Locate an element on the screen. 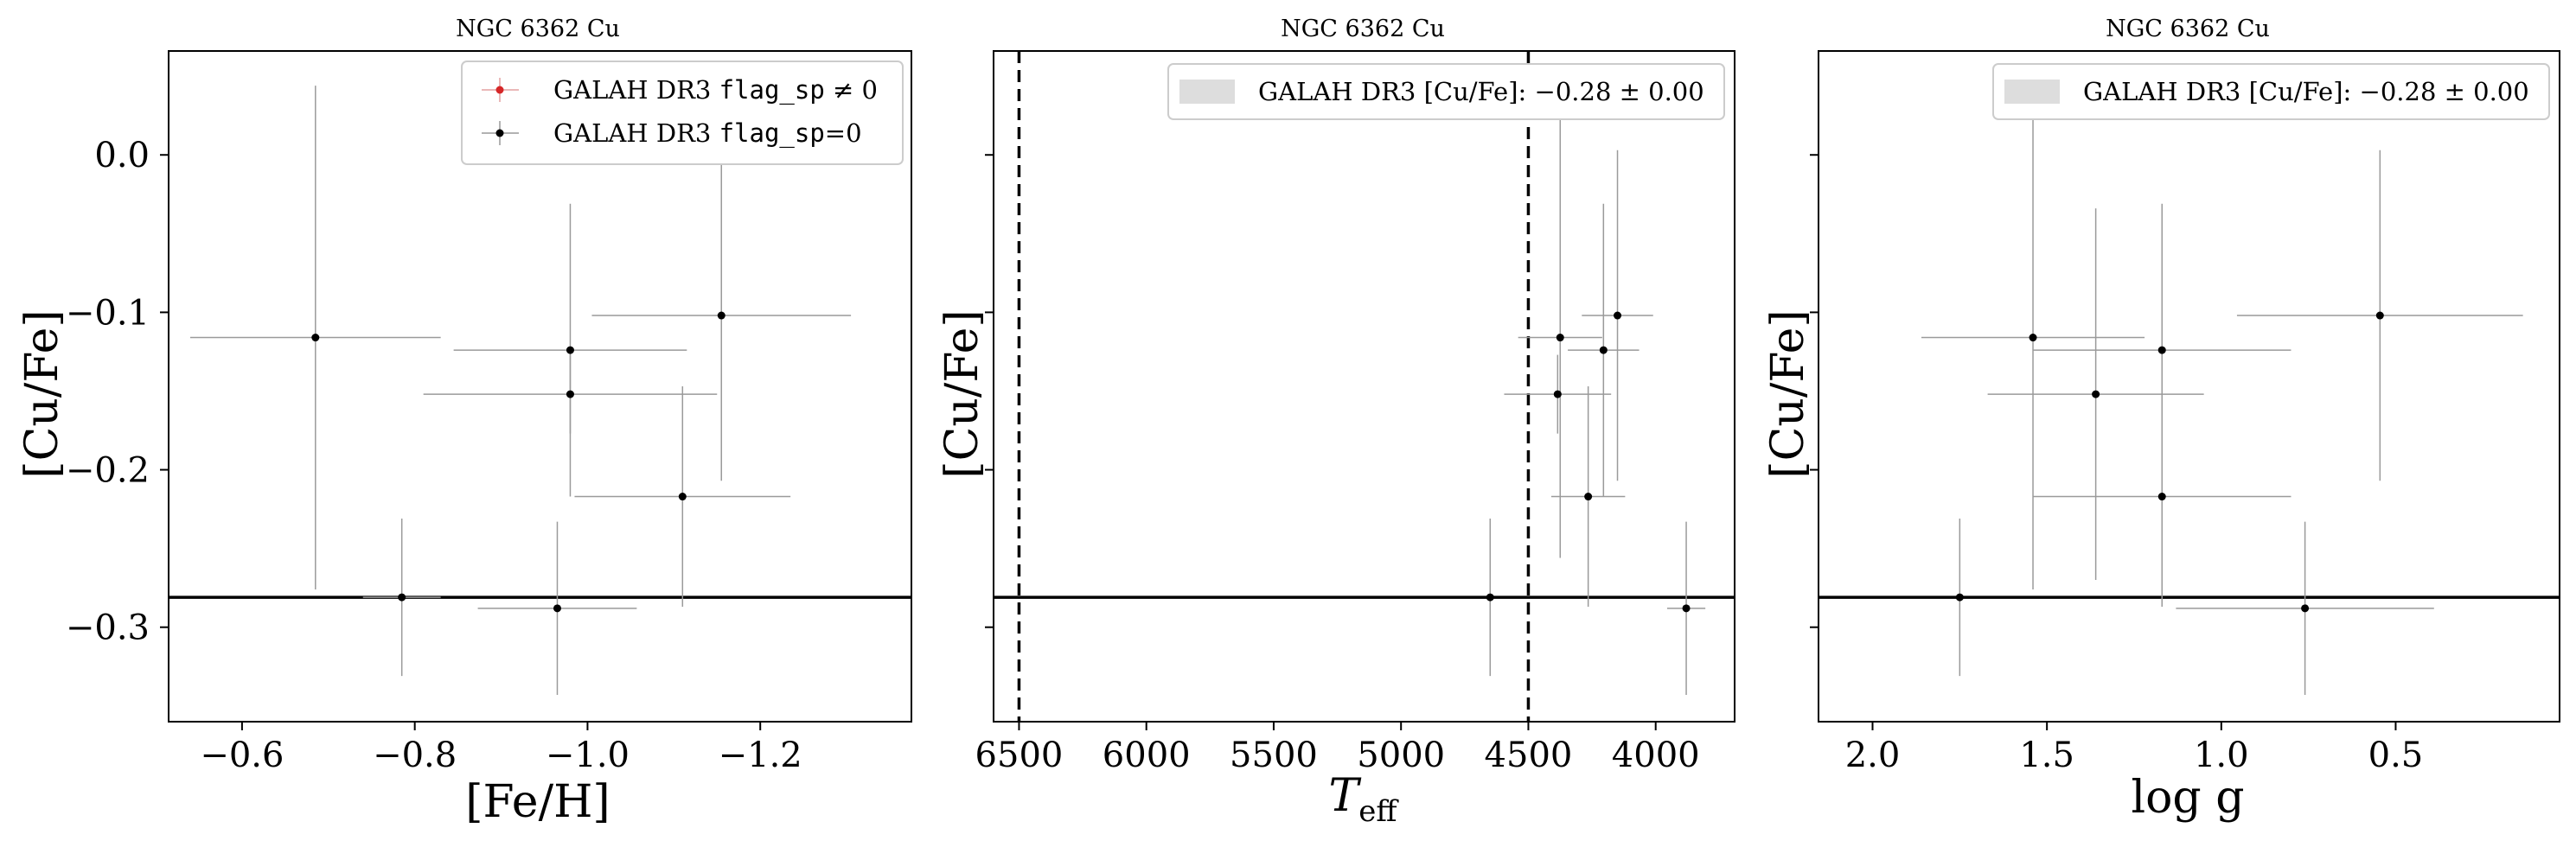 The height and width of the screenshot is (847, 2576). legend-entry1-suffix: ≠ 0 is located at coordinates (852, 90).